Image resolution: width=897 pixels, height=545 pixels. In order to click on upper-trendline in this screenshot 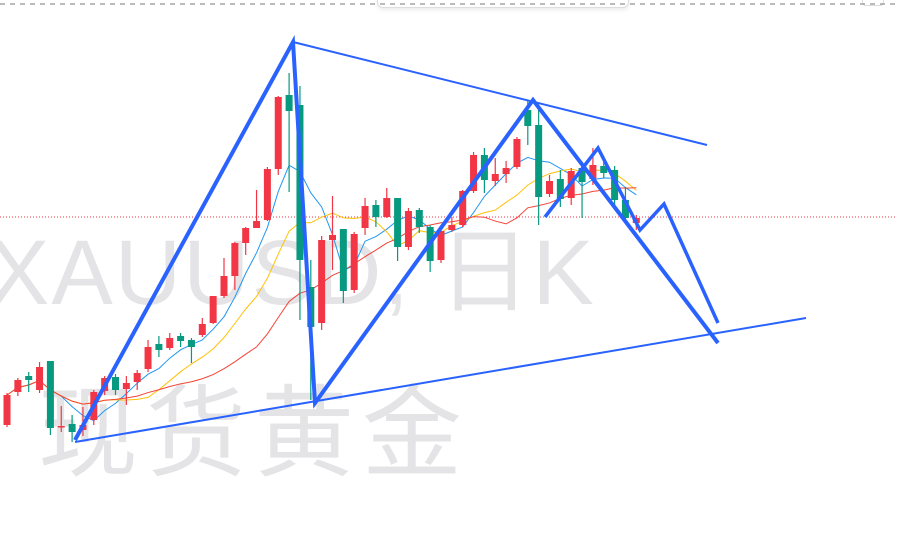, I will do `click(500, 93)`.